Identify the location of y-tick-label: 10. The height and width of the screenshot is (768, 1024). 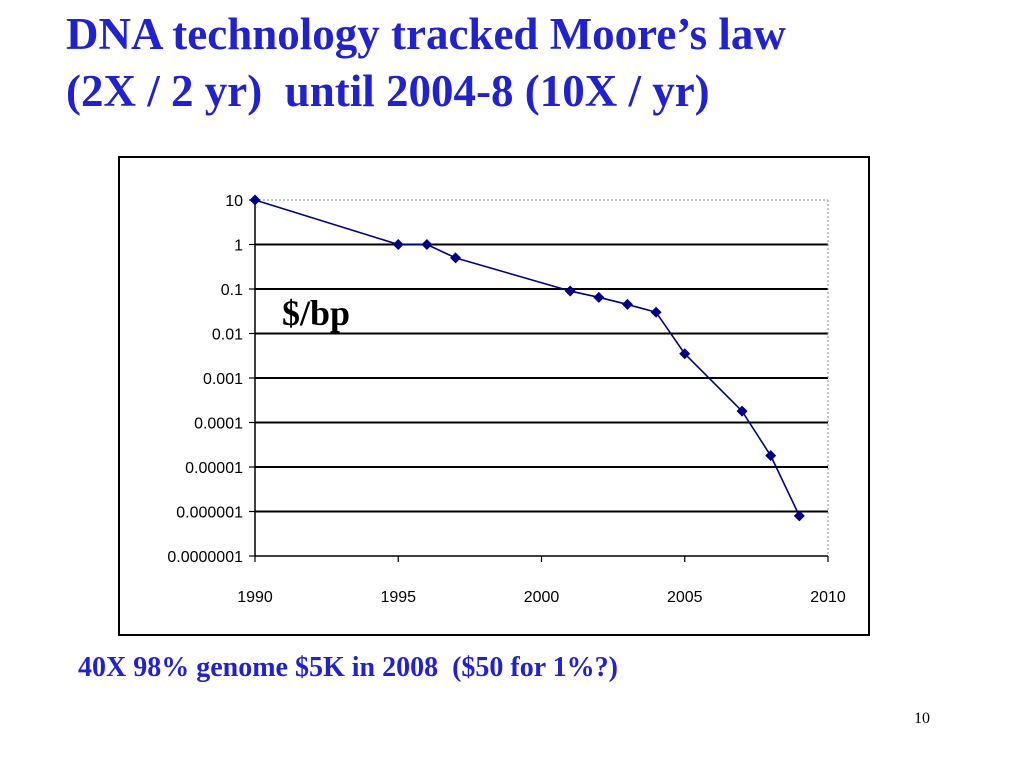
(234, 201).